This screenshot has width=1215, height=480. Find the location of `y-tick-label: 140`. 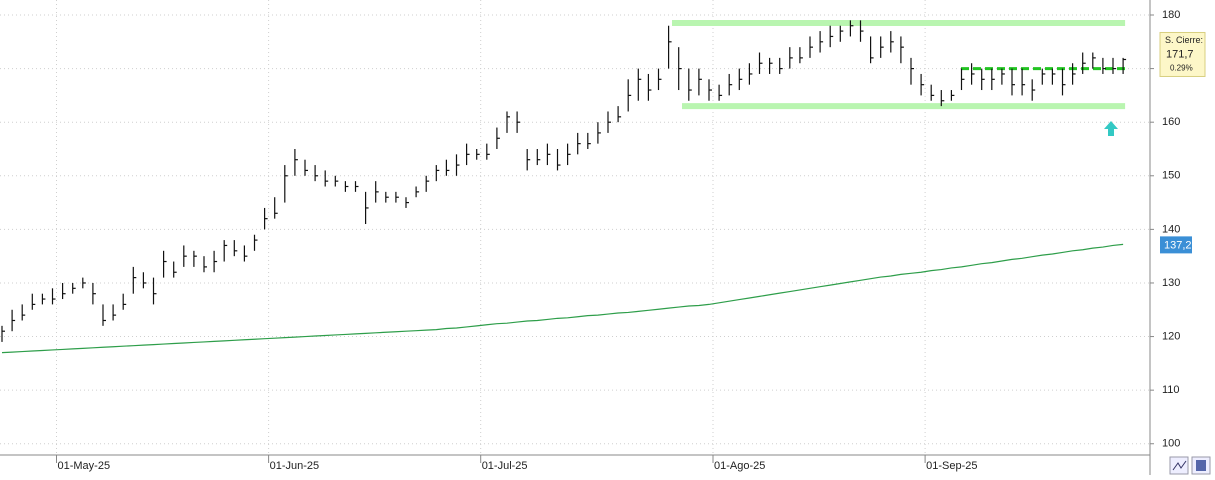

y-tick-label: 140 is located at coordinates (1171, 229).